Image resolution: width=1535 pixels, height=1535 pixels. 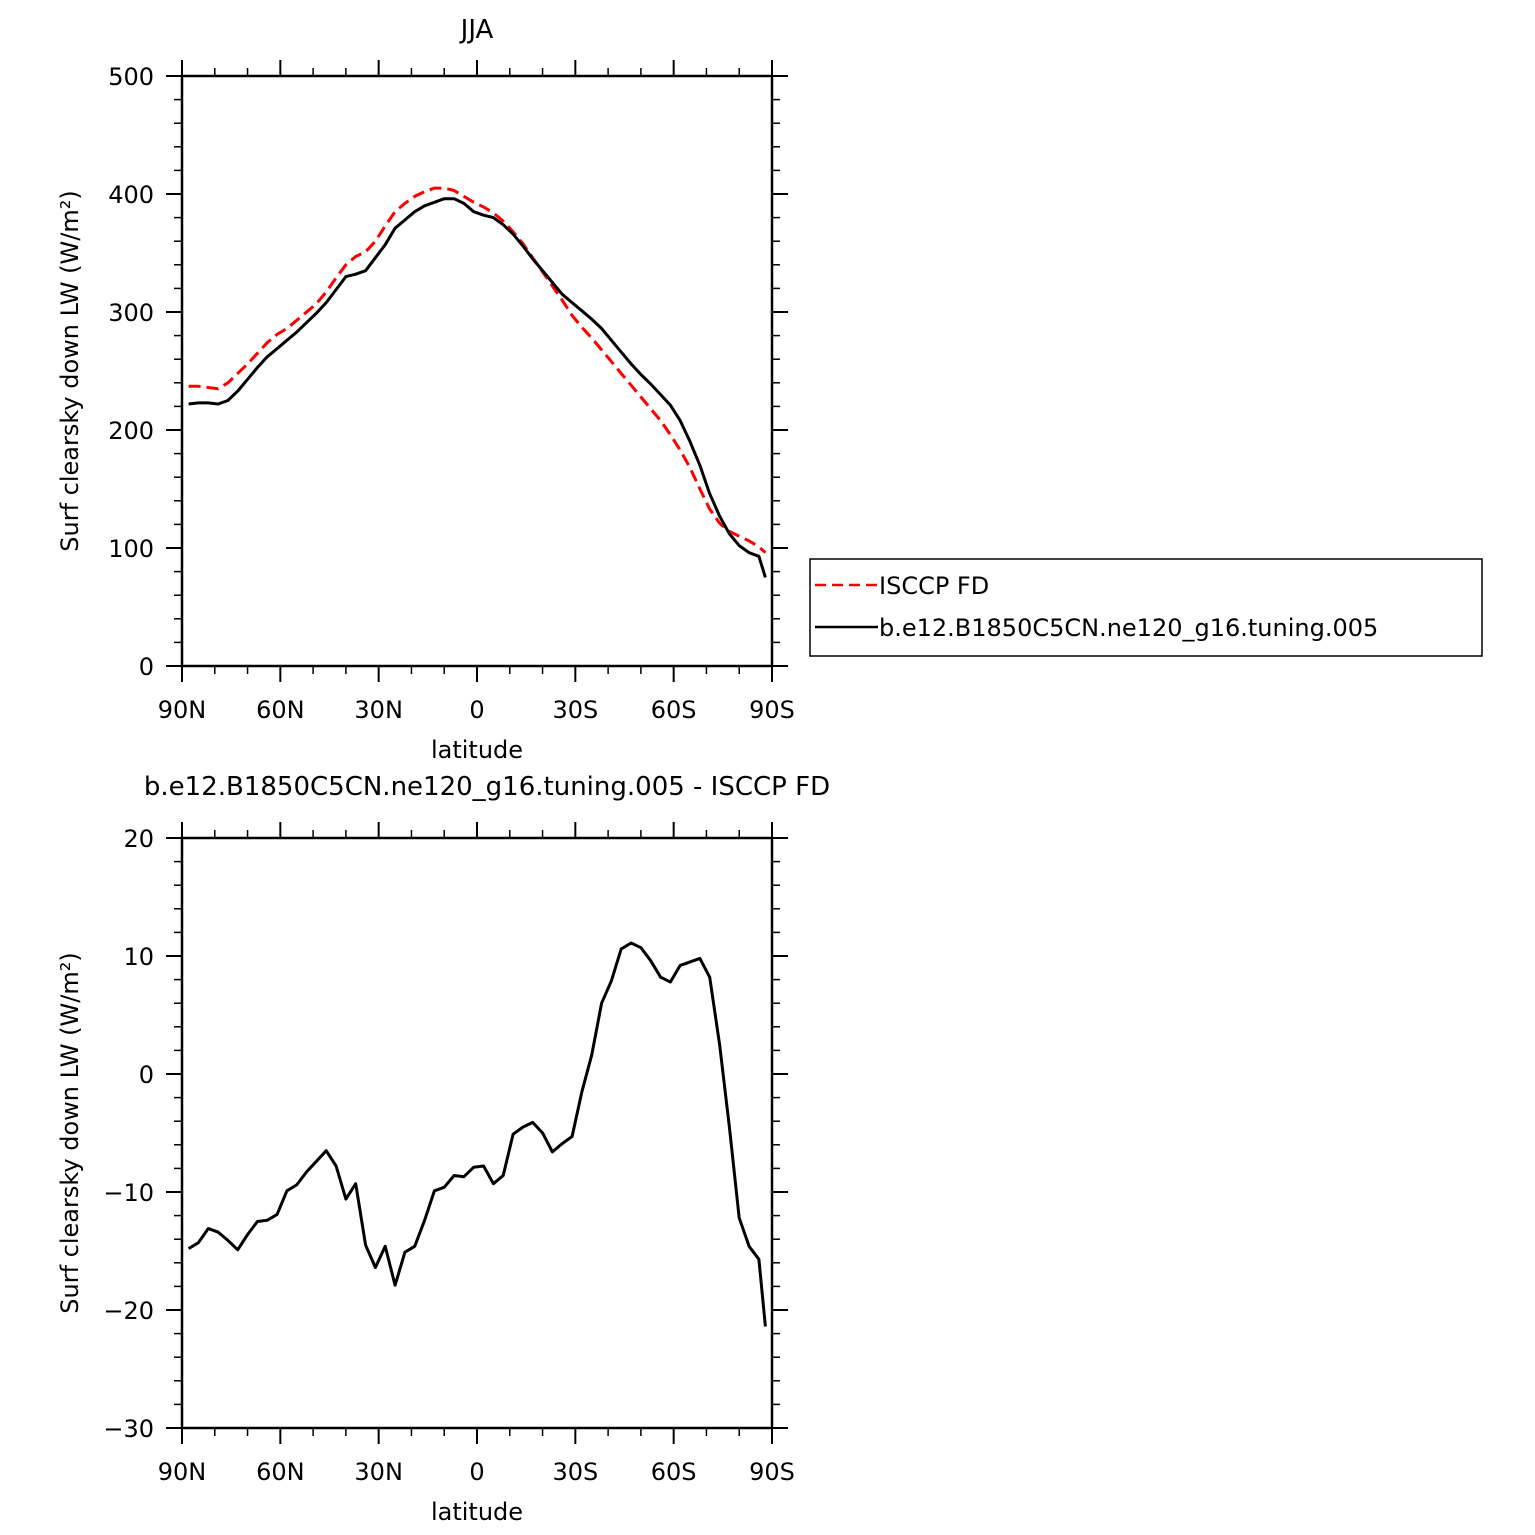 I want to click on bottom-y-tick-label: −30, so click(x=128, y=1429).